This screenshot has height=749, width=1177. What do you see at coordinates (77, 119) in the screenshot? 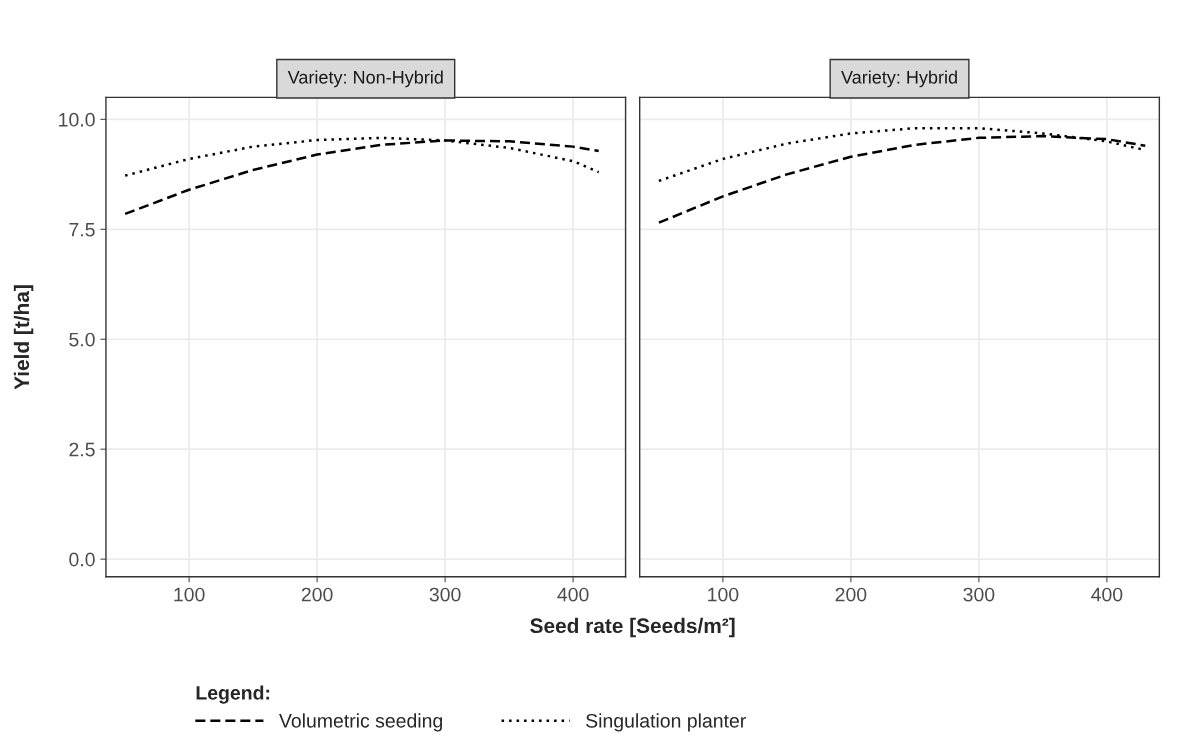
I see `y-tick-label: 10.0` at bounding box center [77, 119].